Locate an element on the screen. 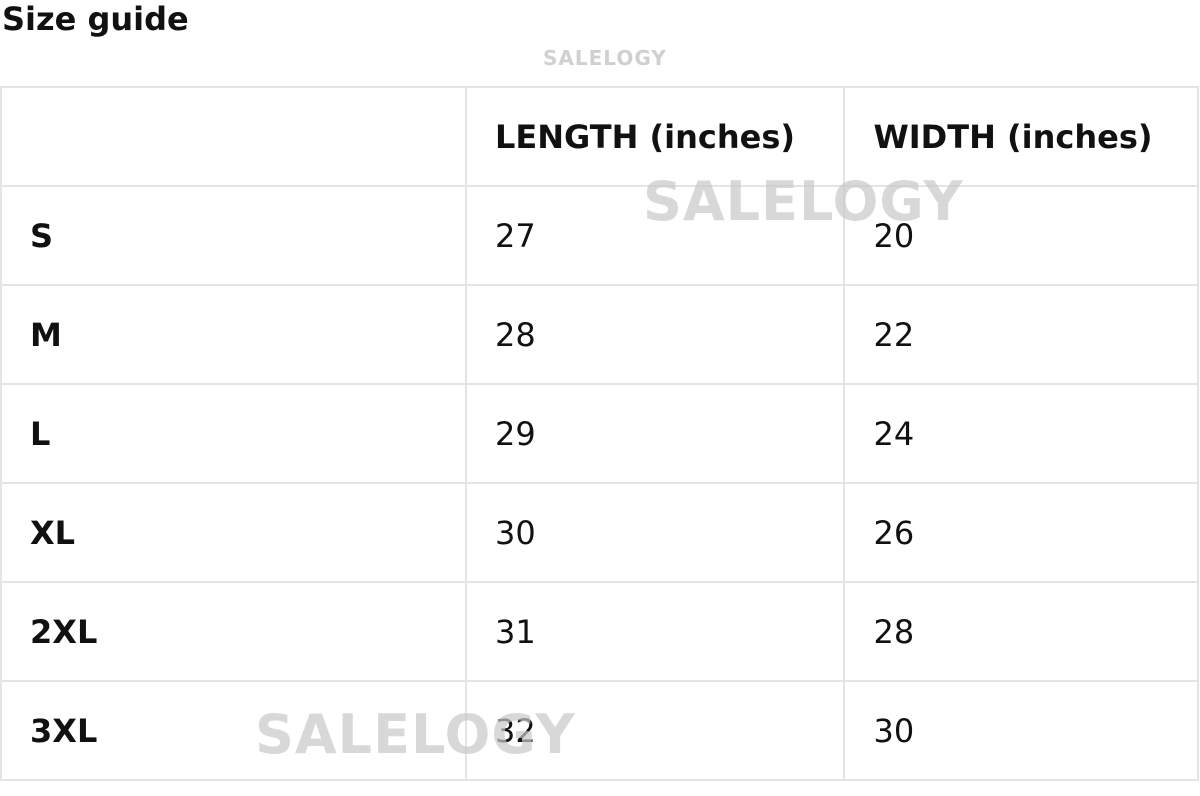 The height and width of the screenshot is (796, 1200). watermark-logo: SALELOGY is located at coordinates (605, 58).